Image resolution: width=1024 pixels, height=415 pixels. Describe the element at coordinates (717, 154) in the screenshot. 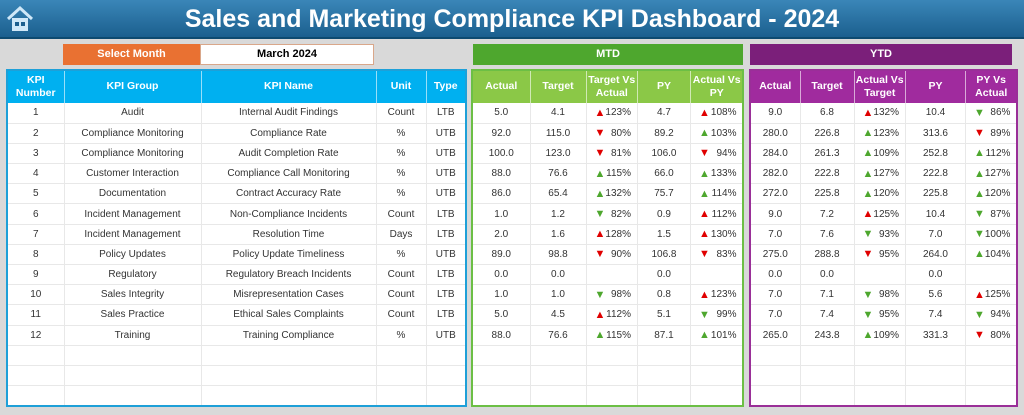

I see `mtd-cell: ▼ 94%` at that location.